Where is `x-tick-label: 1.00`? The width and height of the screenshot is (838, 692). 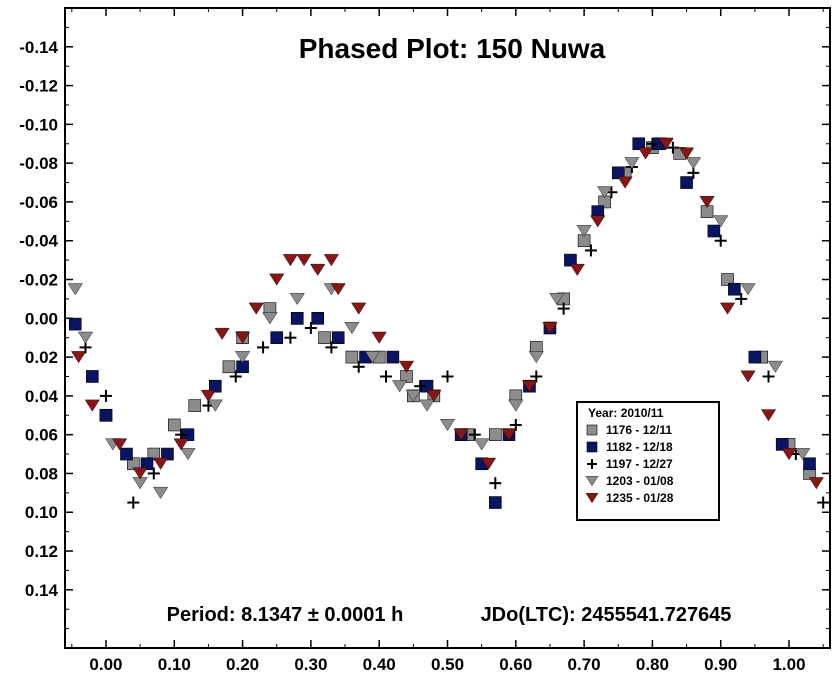
x-tick-label: 1.00 is located at coordinates (788, 664).